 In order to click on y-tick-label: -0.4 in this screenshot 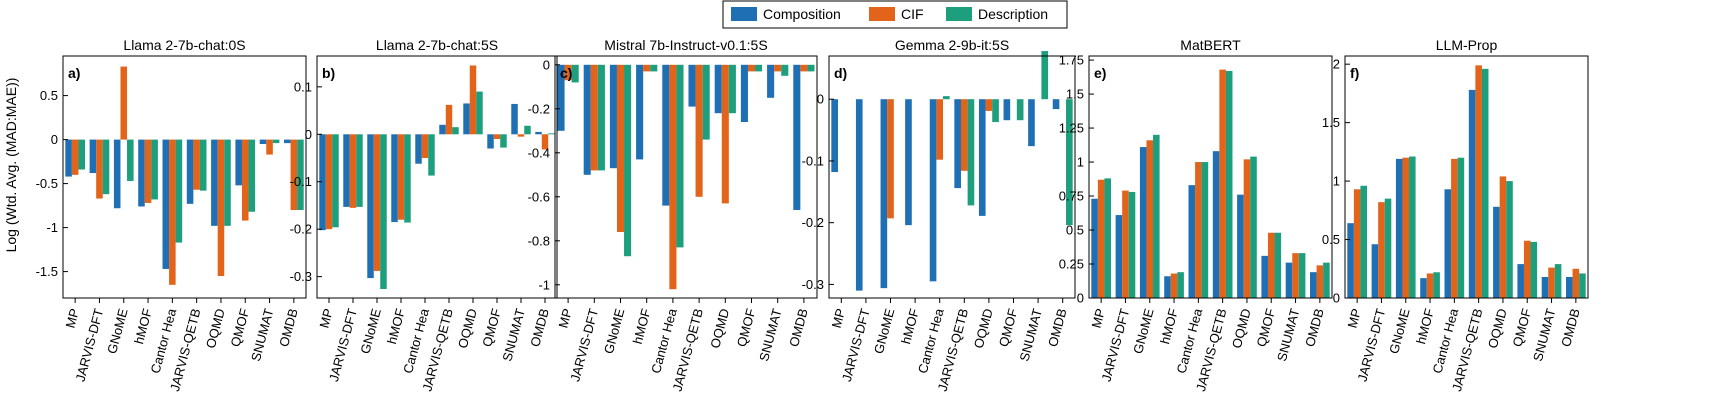, I will do `click(539, 152)`.